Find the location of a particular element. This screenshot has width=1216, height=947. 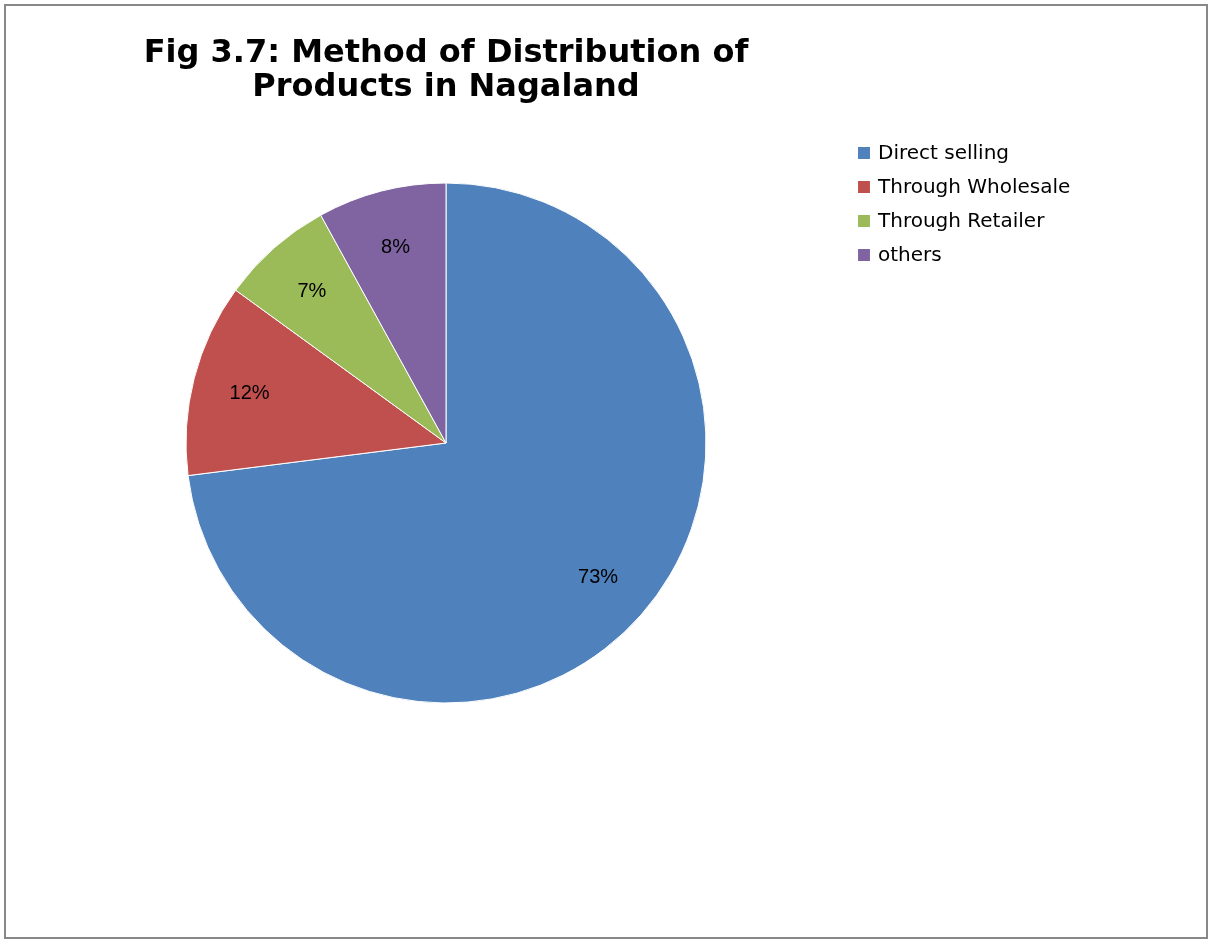

data-label: 12% is located at coordinates (249, 391).